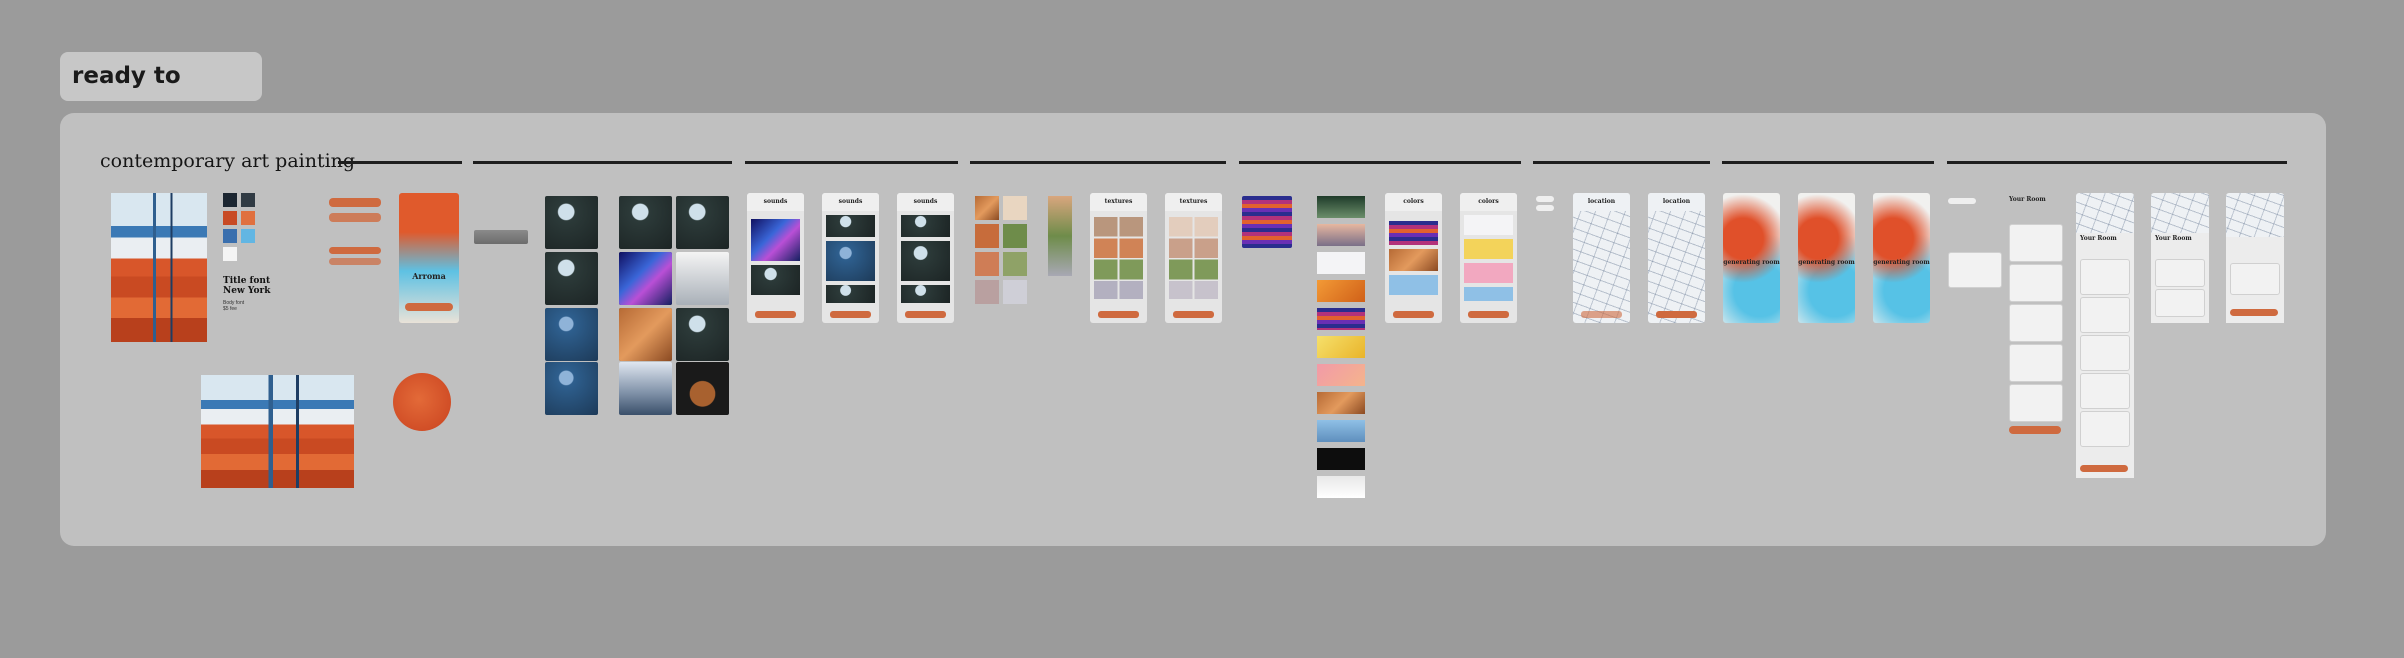  Describe the element at coordinates (1601, 202) in the screenshot. I see `screen-title: location` at that location.